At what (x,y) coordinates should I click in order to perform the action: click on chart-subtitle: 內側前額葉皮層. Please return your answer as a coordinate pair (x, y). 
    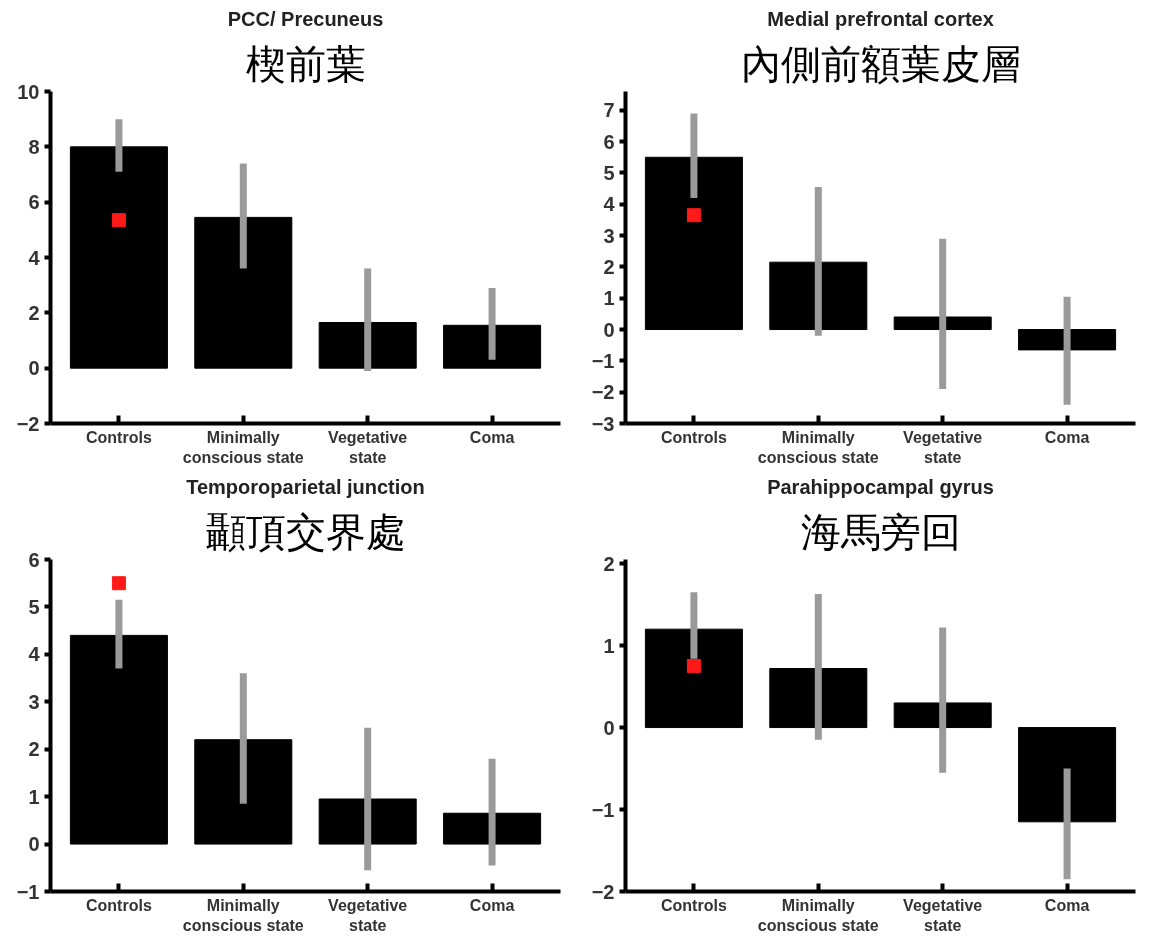
    Looking at the image, I should click on (880, 64).